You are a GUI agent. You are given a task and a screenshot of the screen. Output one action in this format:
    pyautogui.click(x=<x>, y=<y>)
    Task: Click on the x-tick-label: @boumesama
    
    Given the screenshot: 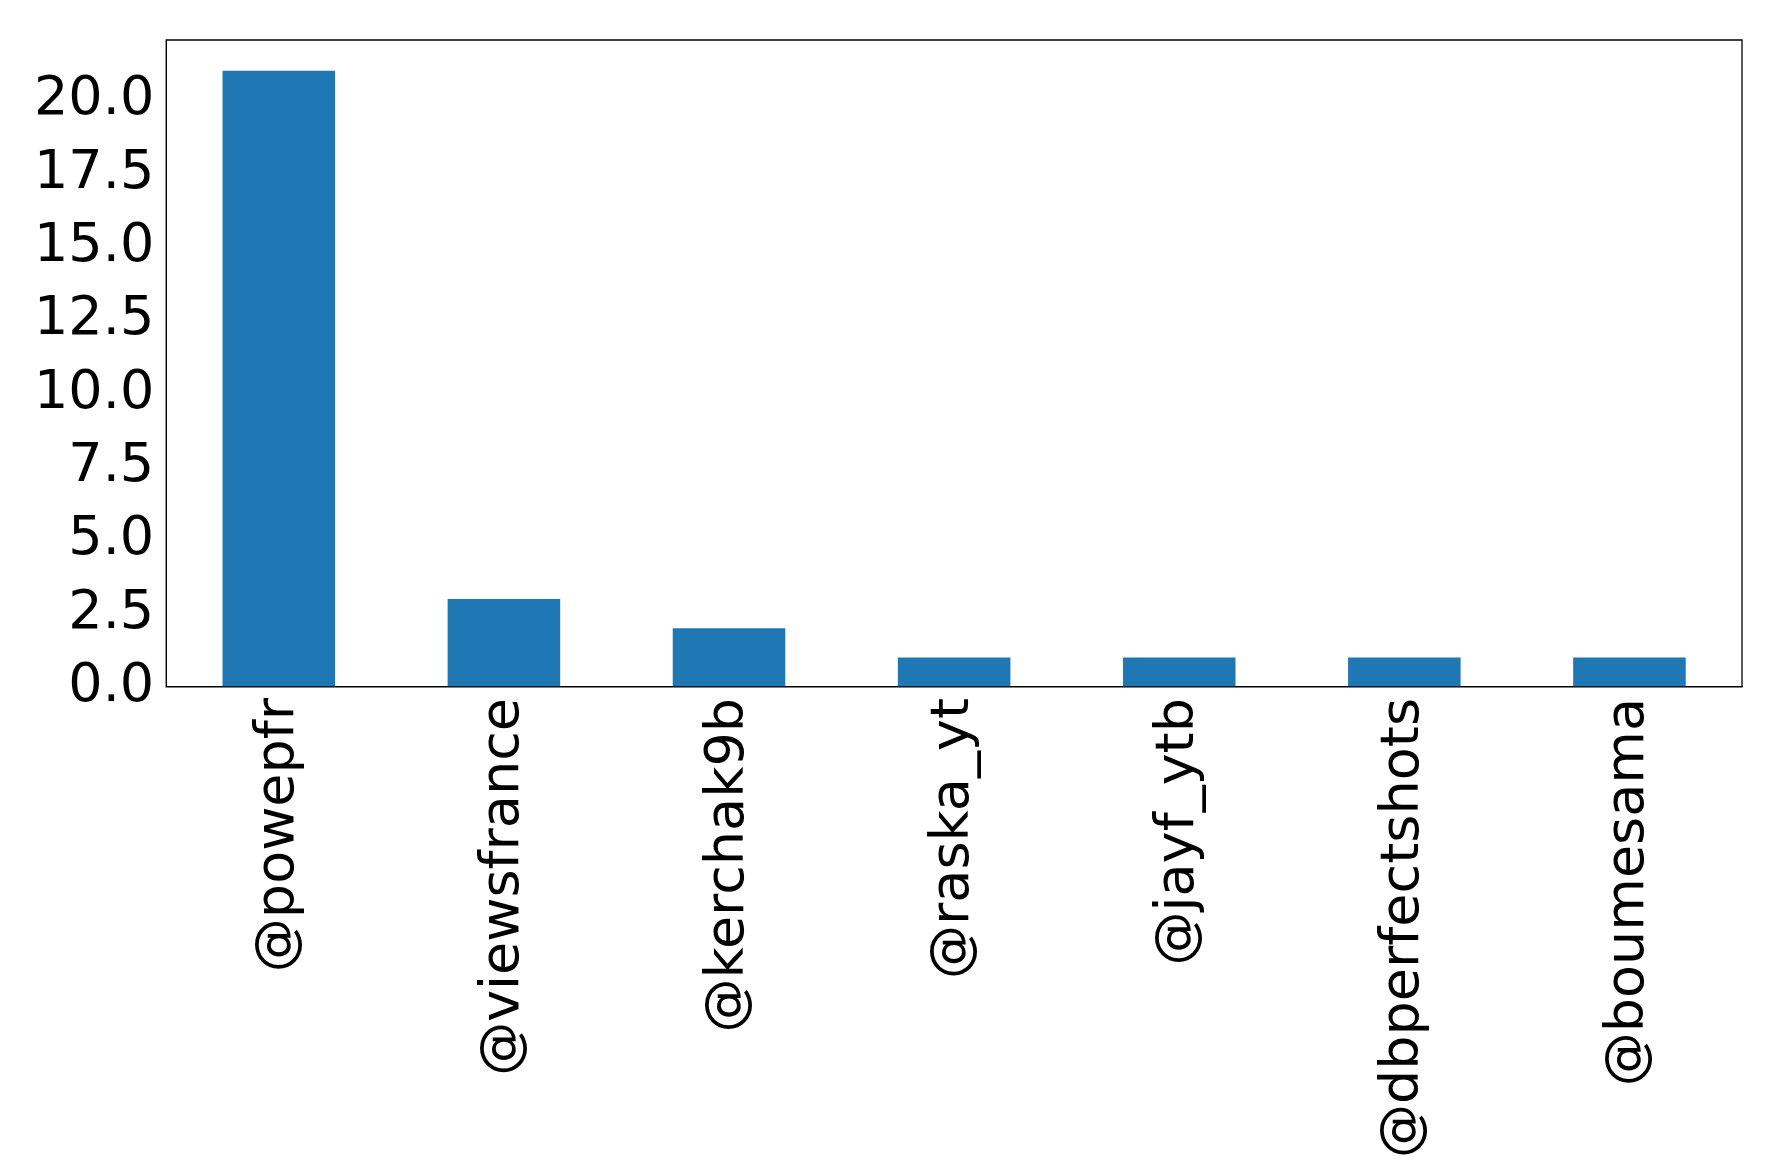 What is the action you would take?
    pyautogui.click(x=1625, y=892)
    